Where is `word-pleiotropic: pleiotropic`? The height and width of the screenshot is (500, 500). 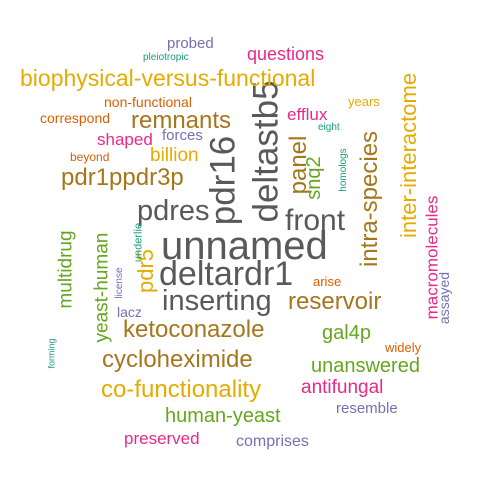
word-pleiotropic: pleiotropic is located at coordinates (166, 57).